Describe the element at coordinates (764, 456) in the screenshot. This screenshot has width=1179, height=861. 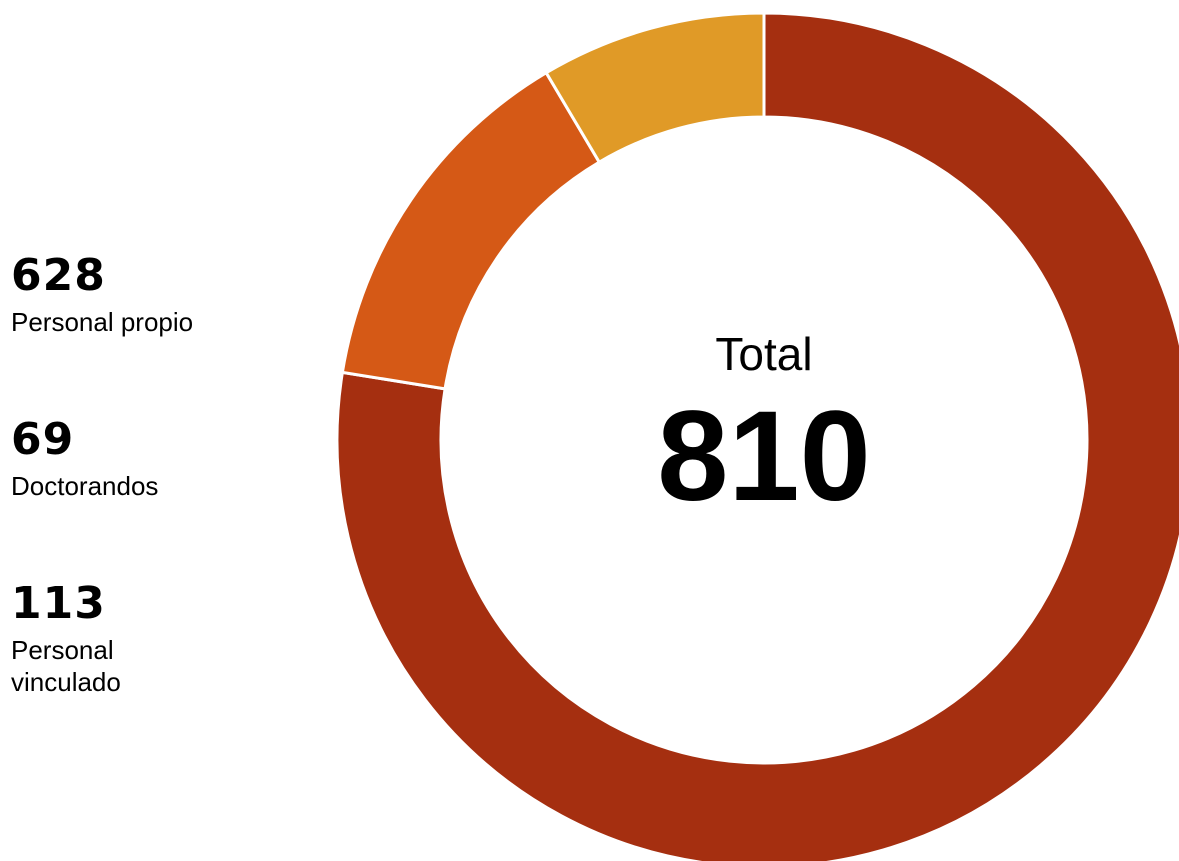
I see `center-total-value: 810` at that location.